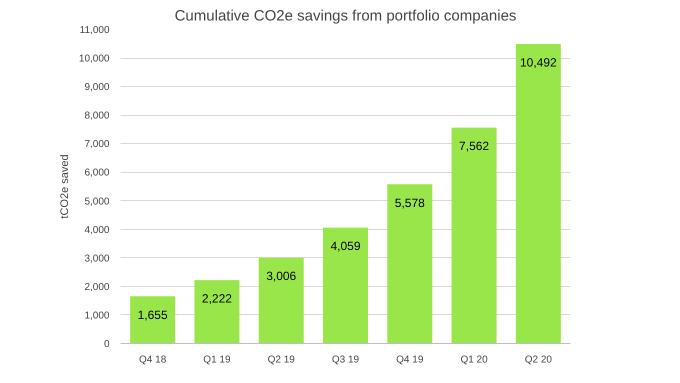 Image resolution: width=680 pixels, height=383 pixels. What do you see at coordinates (474, 146) in the screenshot?
I see `data-label: 7,562` at bounding box center [474, 146].